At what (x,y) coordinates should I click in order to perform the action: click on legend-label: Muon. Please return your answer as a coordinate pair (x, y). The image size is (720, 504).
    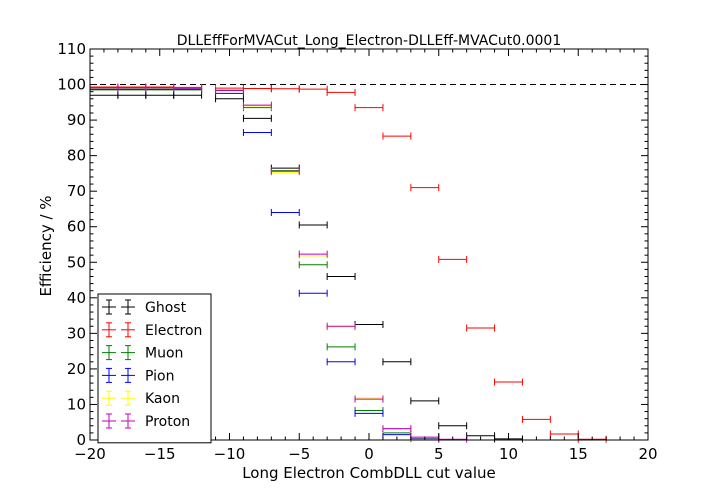
    Looking at the image, I should click on (164, 354).